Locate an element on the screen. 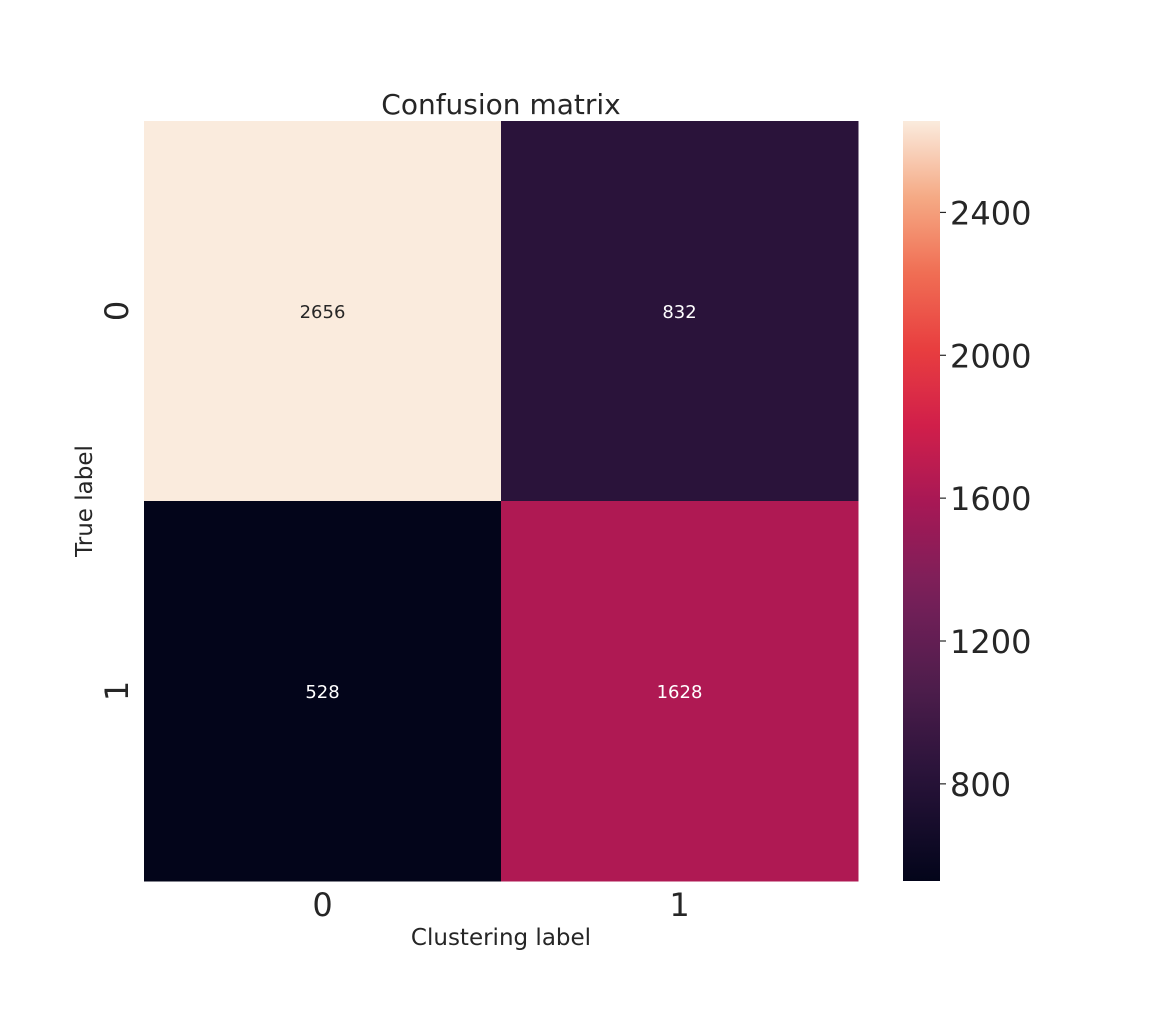 Image resolution: width=1152 pixels, height=1013 pixels. cell-annotation: 832 is located at coordinates (679, 312).